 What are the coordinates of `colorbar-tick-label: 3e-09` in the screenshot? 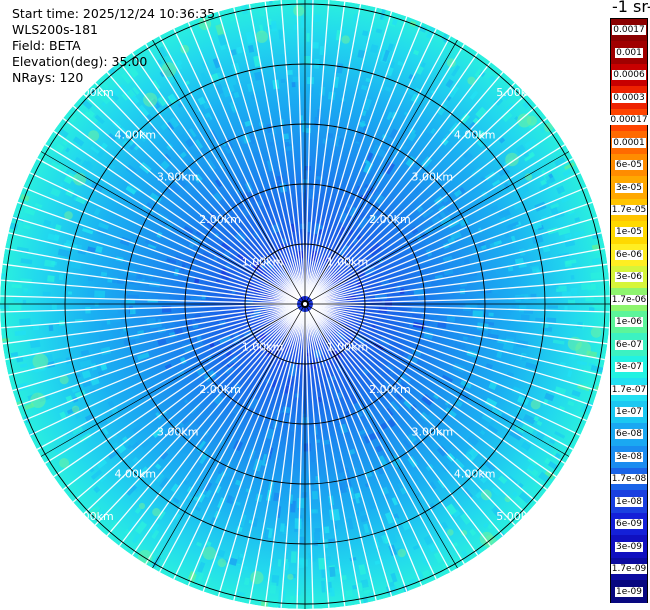 It's located at (629, 546).